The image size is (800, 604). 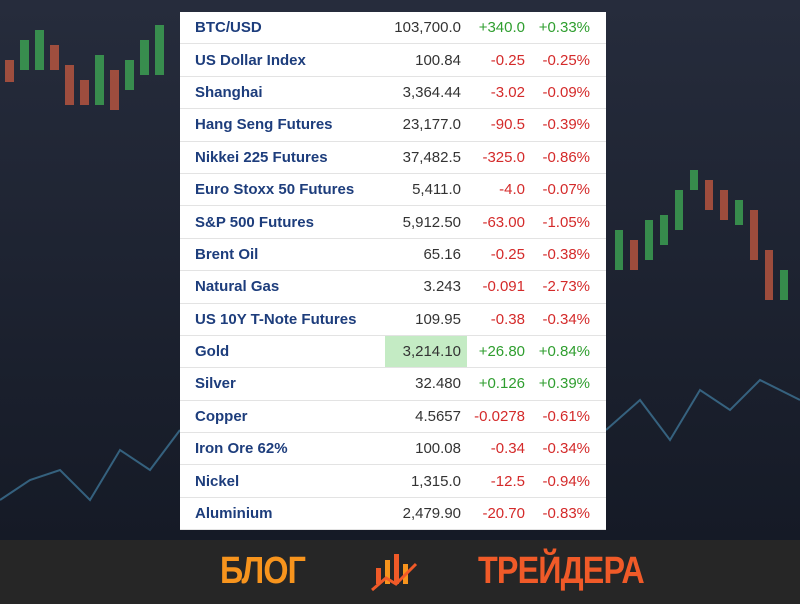 What do you see at coordinates (499, 125) in the screenshot?
I see `change: -90.5` at bounding box center [499, 125].